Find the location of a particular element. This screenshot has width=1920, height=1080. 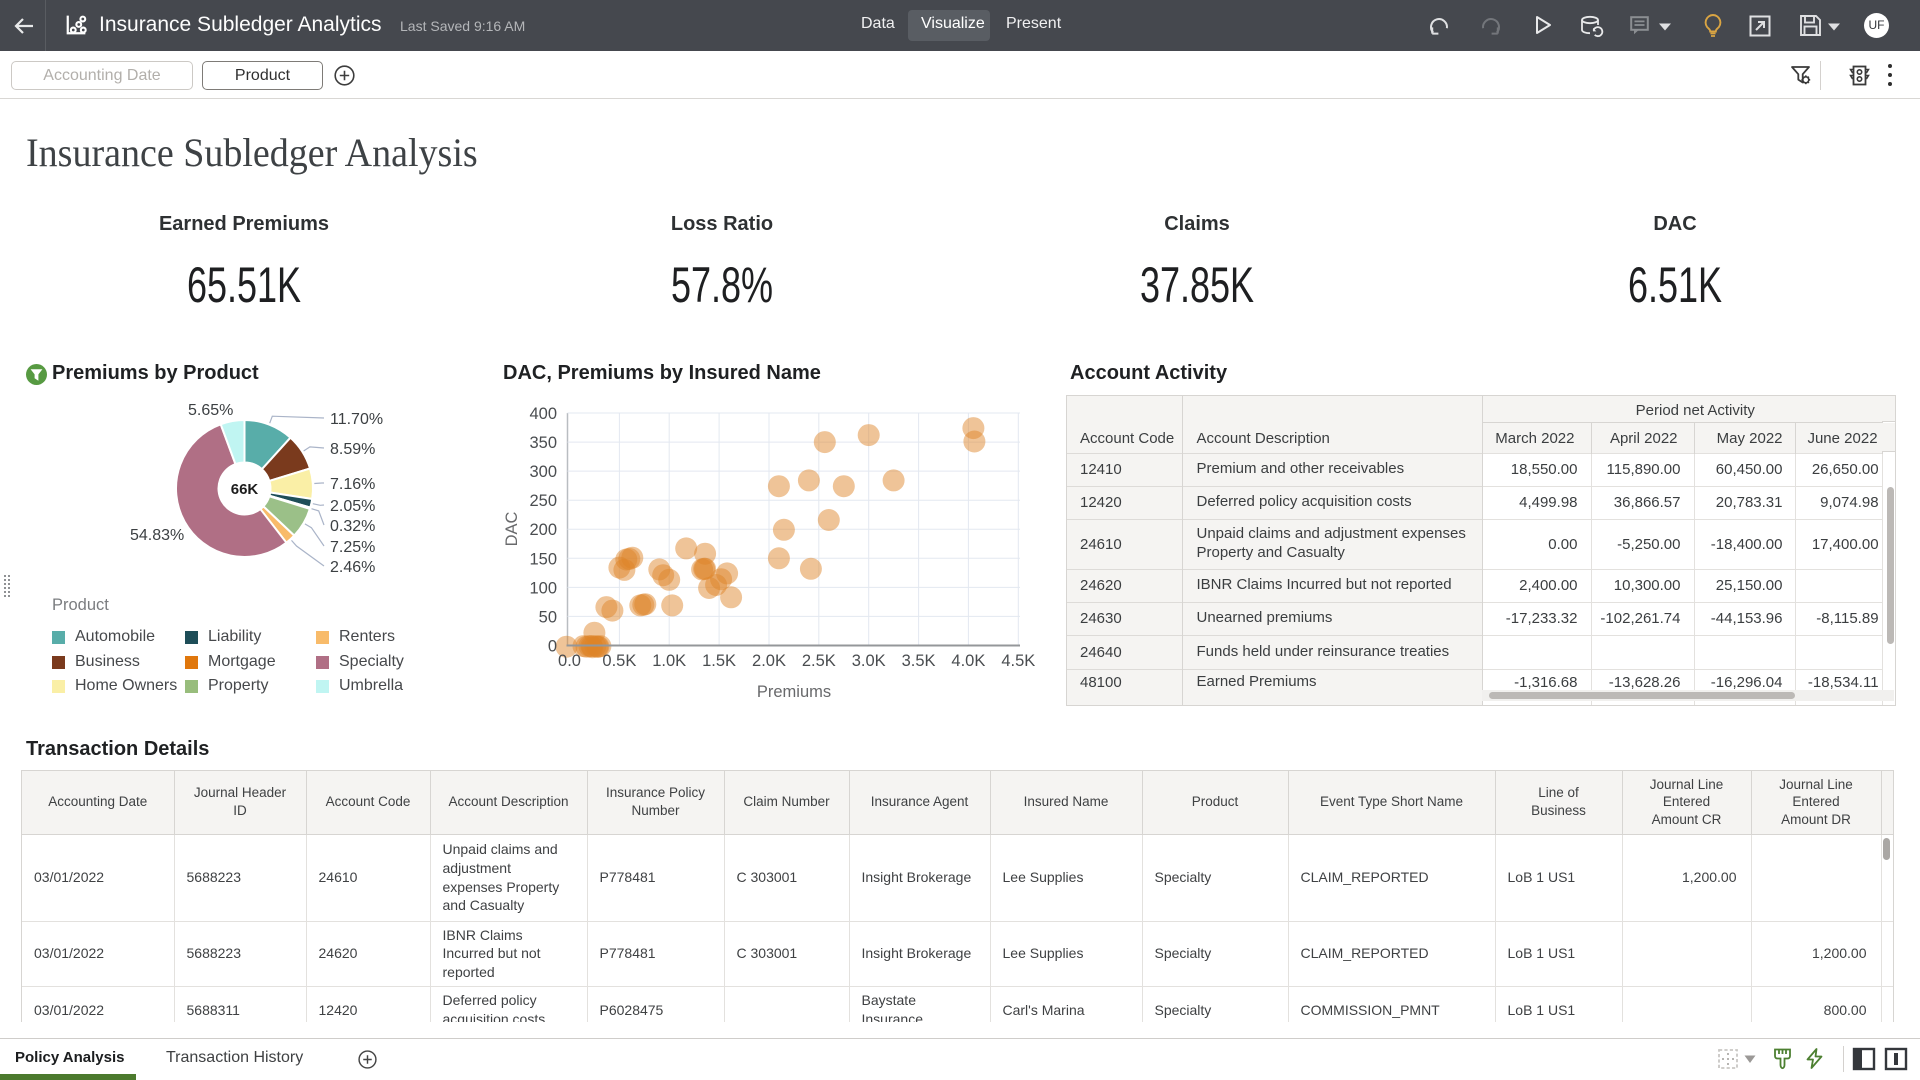

svg-text: 2.5K is located at coordinates (819, 661).